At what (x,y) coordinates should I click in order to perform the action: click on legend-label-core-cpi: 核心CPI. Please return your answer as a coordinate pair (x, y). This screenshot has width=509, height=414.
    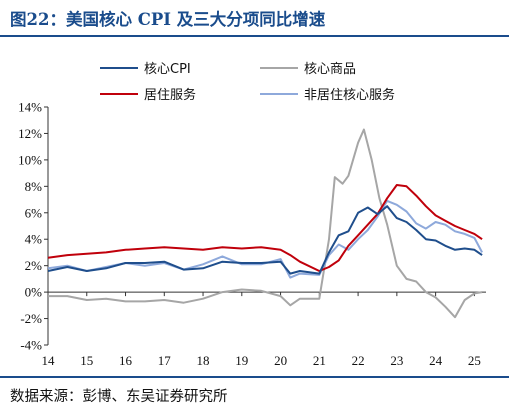
    Looking at the image, I should click on (167, 69).